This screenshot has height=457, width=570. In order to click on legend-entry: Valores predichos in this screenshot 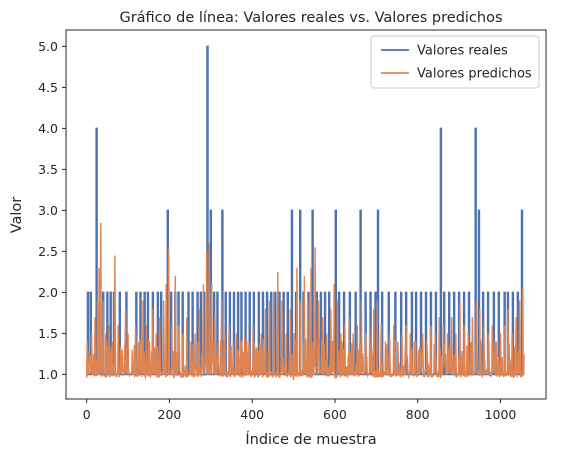, I will do `click(474, 74)`.